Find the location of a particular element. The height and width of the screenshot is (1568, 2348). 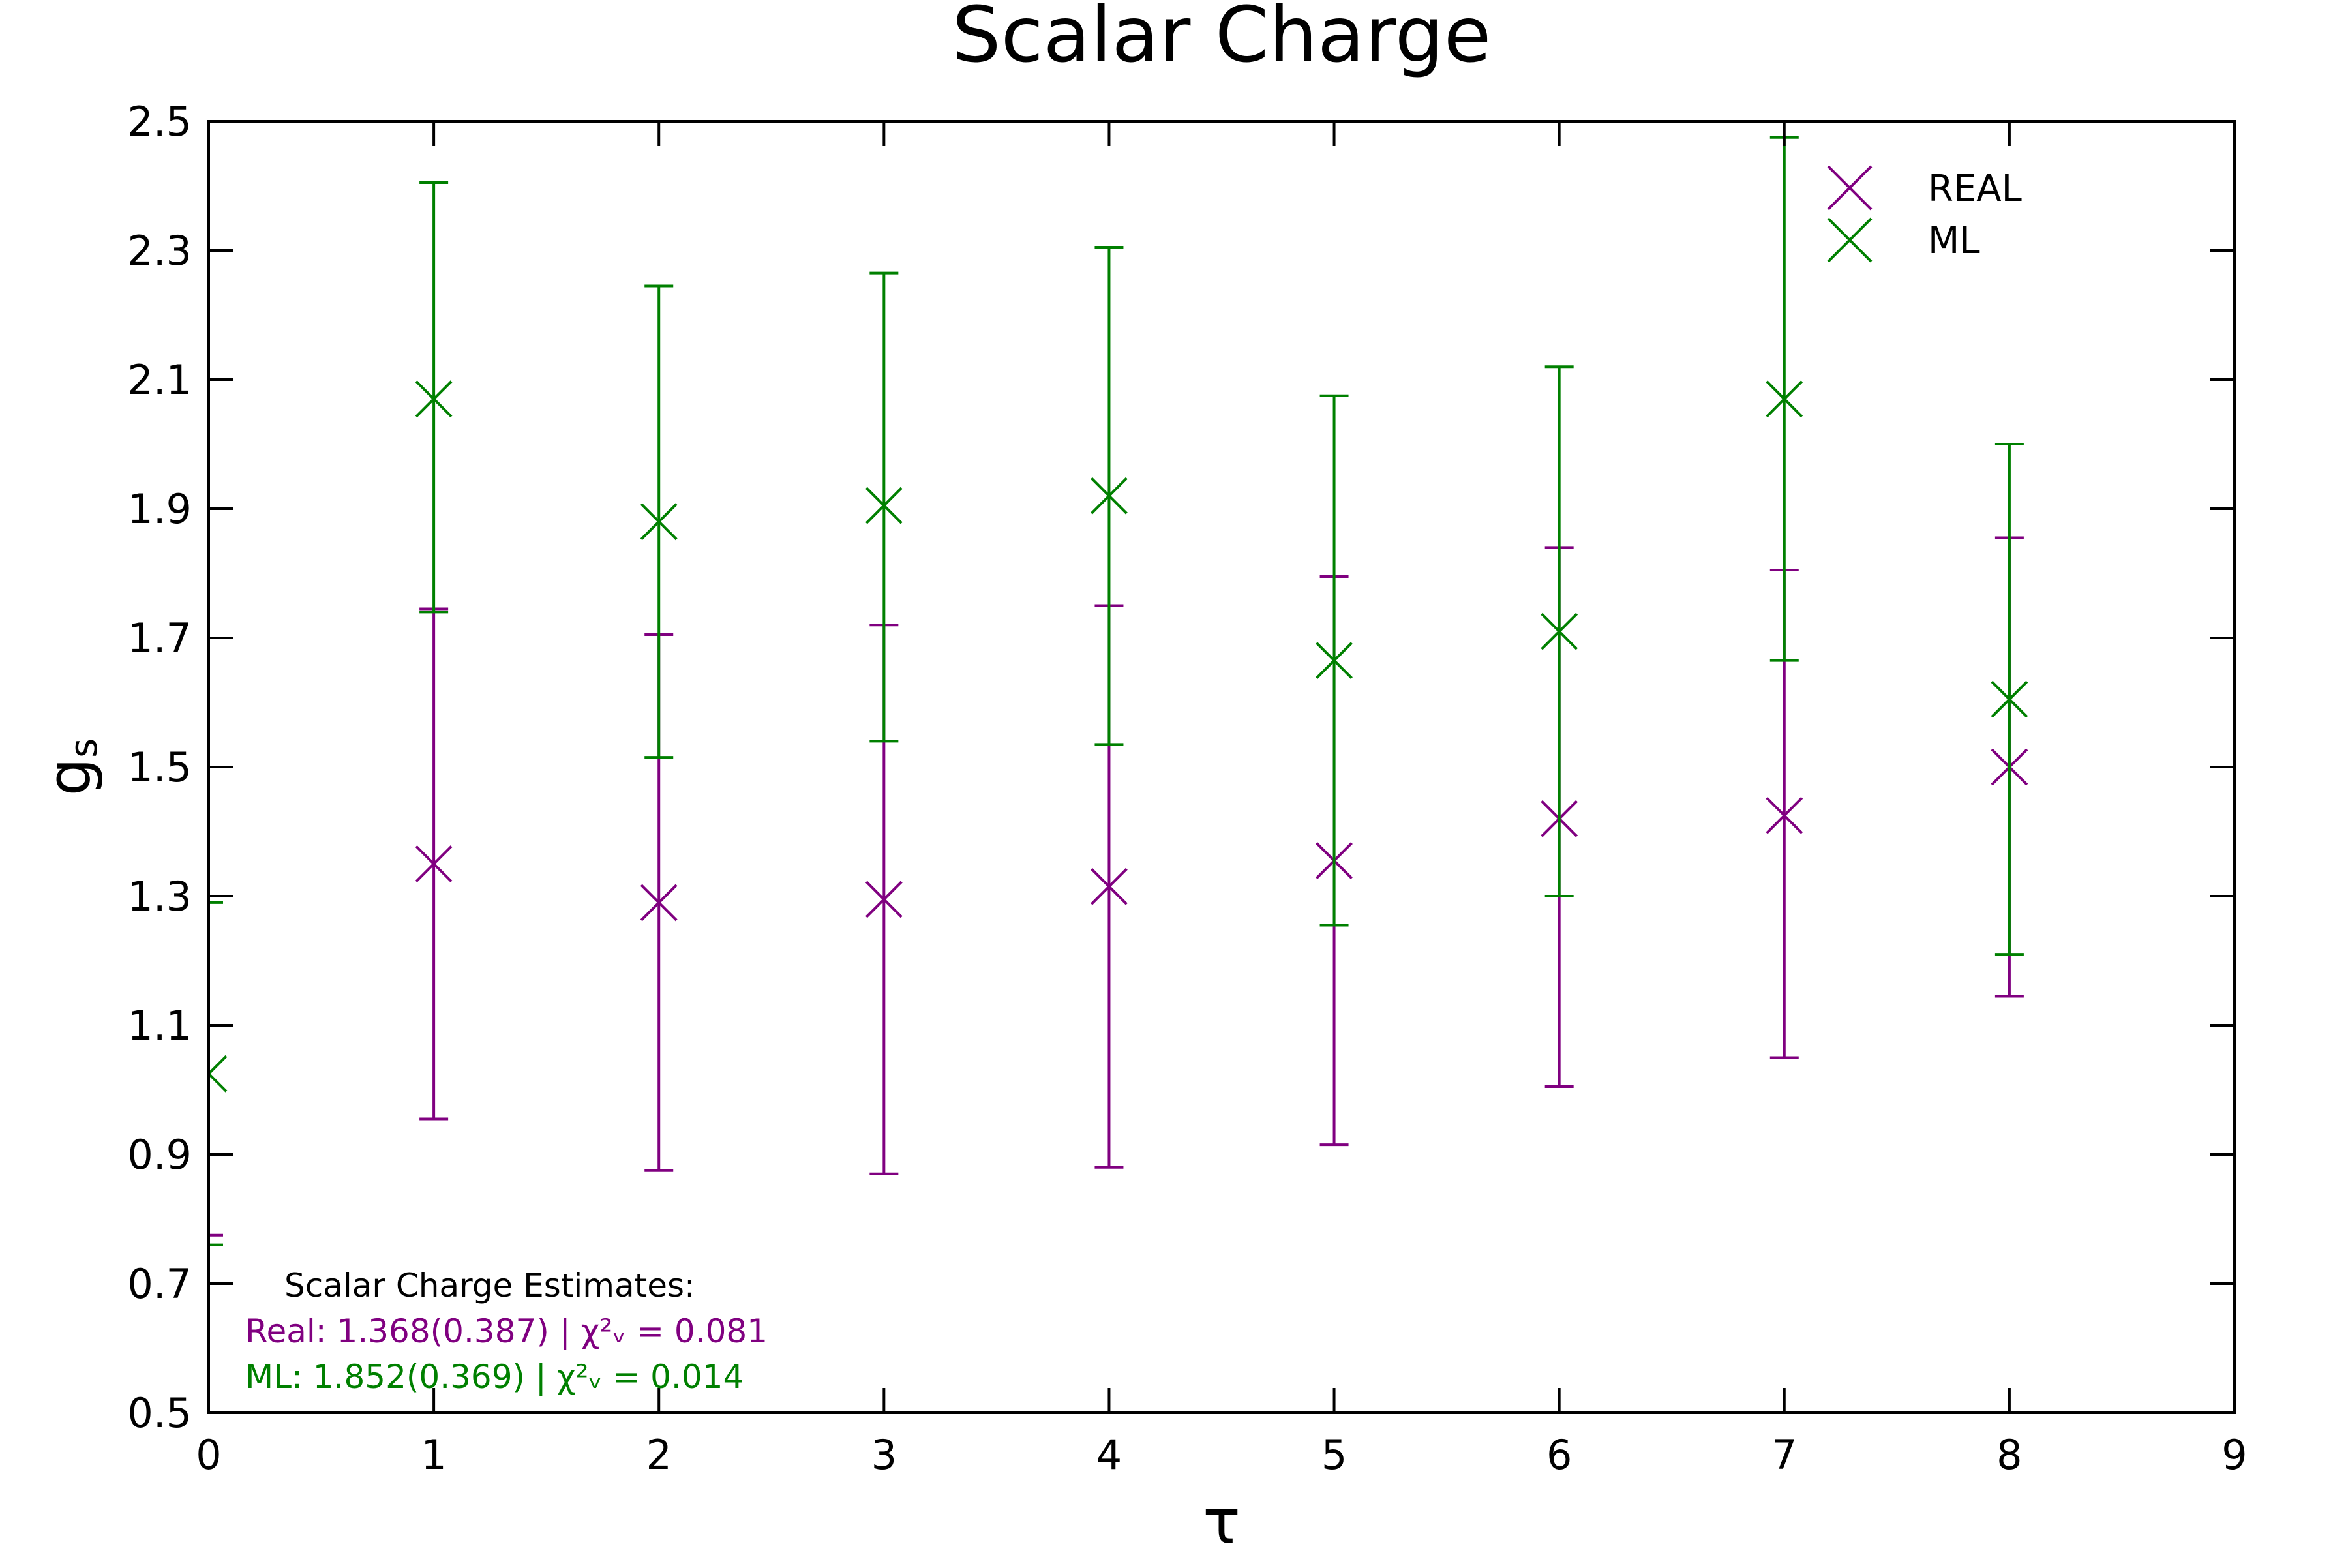

x-tick-label: 5 is located at coordinates (1334, 1455).